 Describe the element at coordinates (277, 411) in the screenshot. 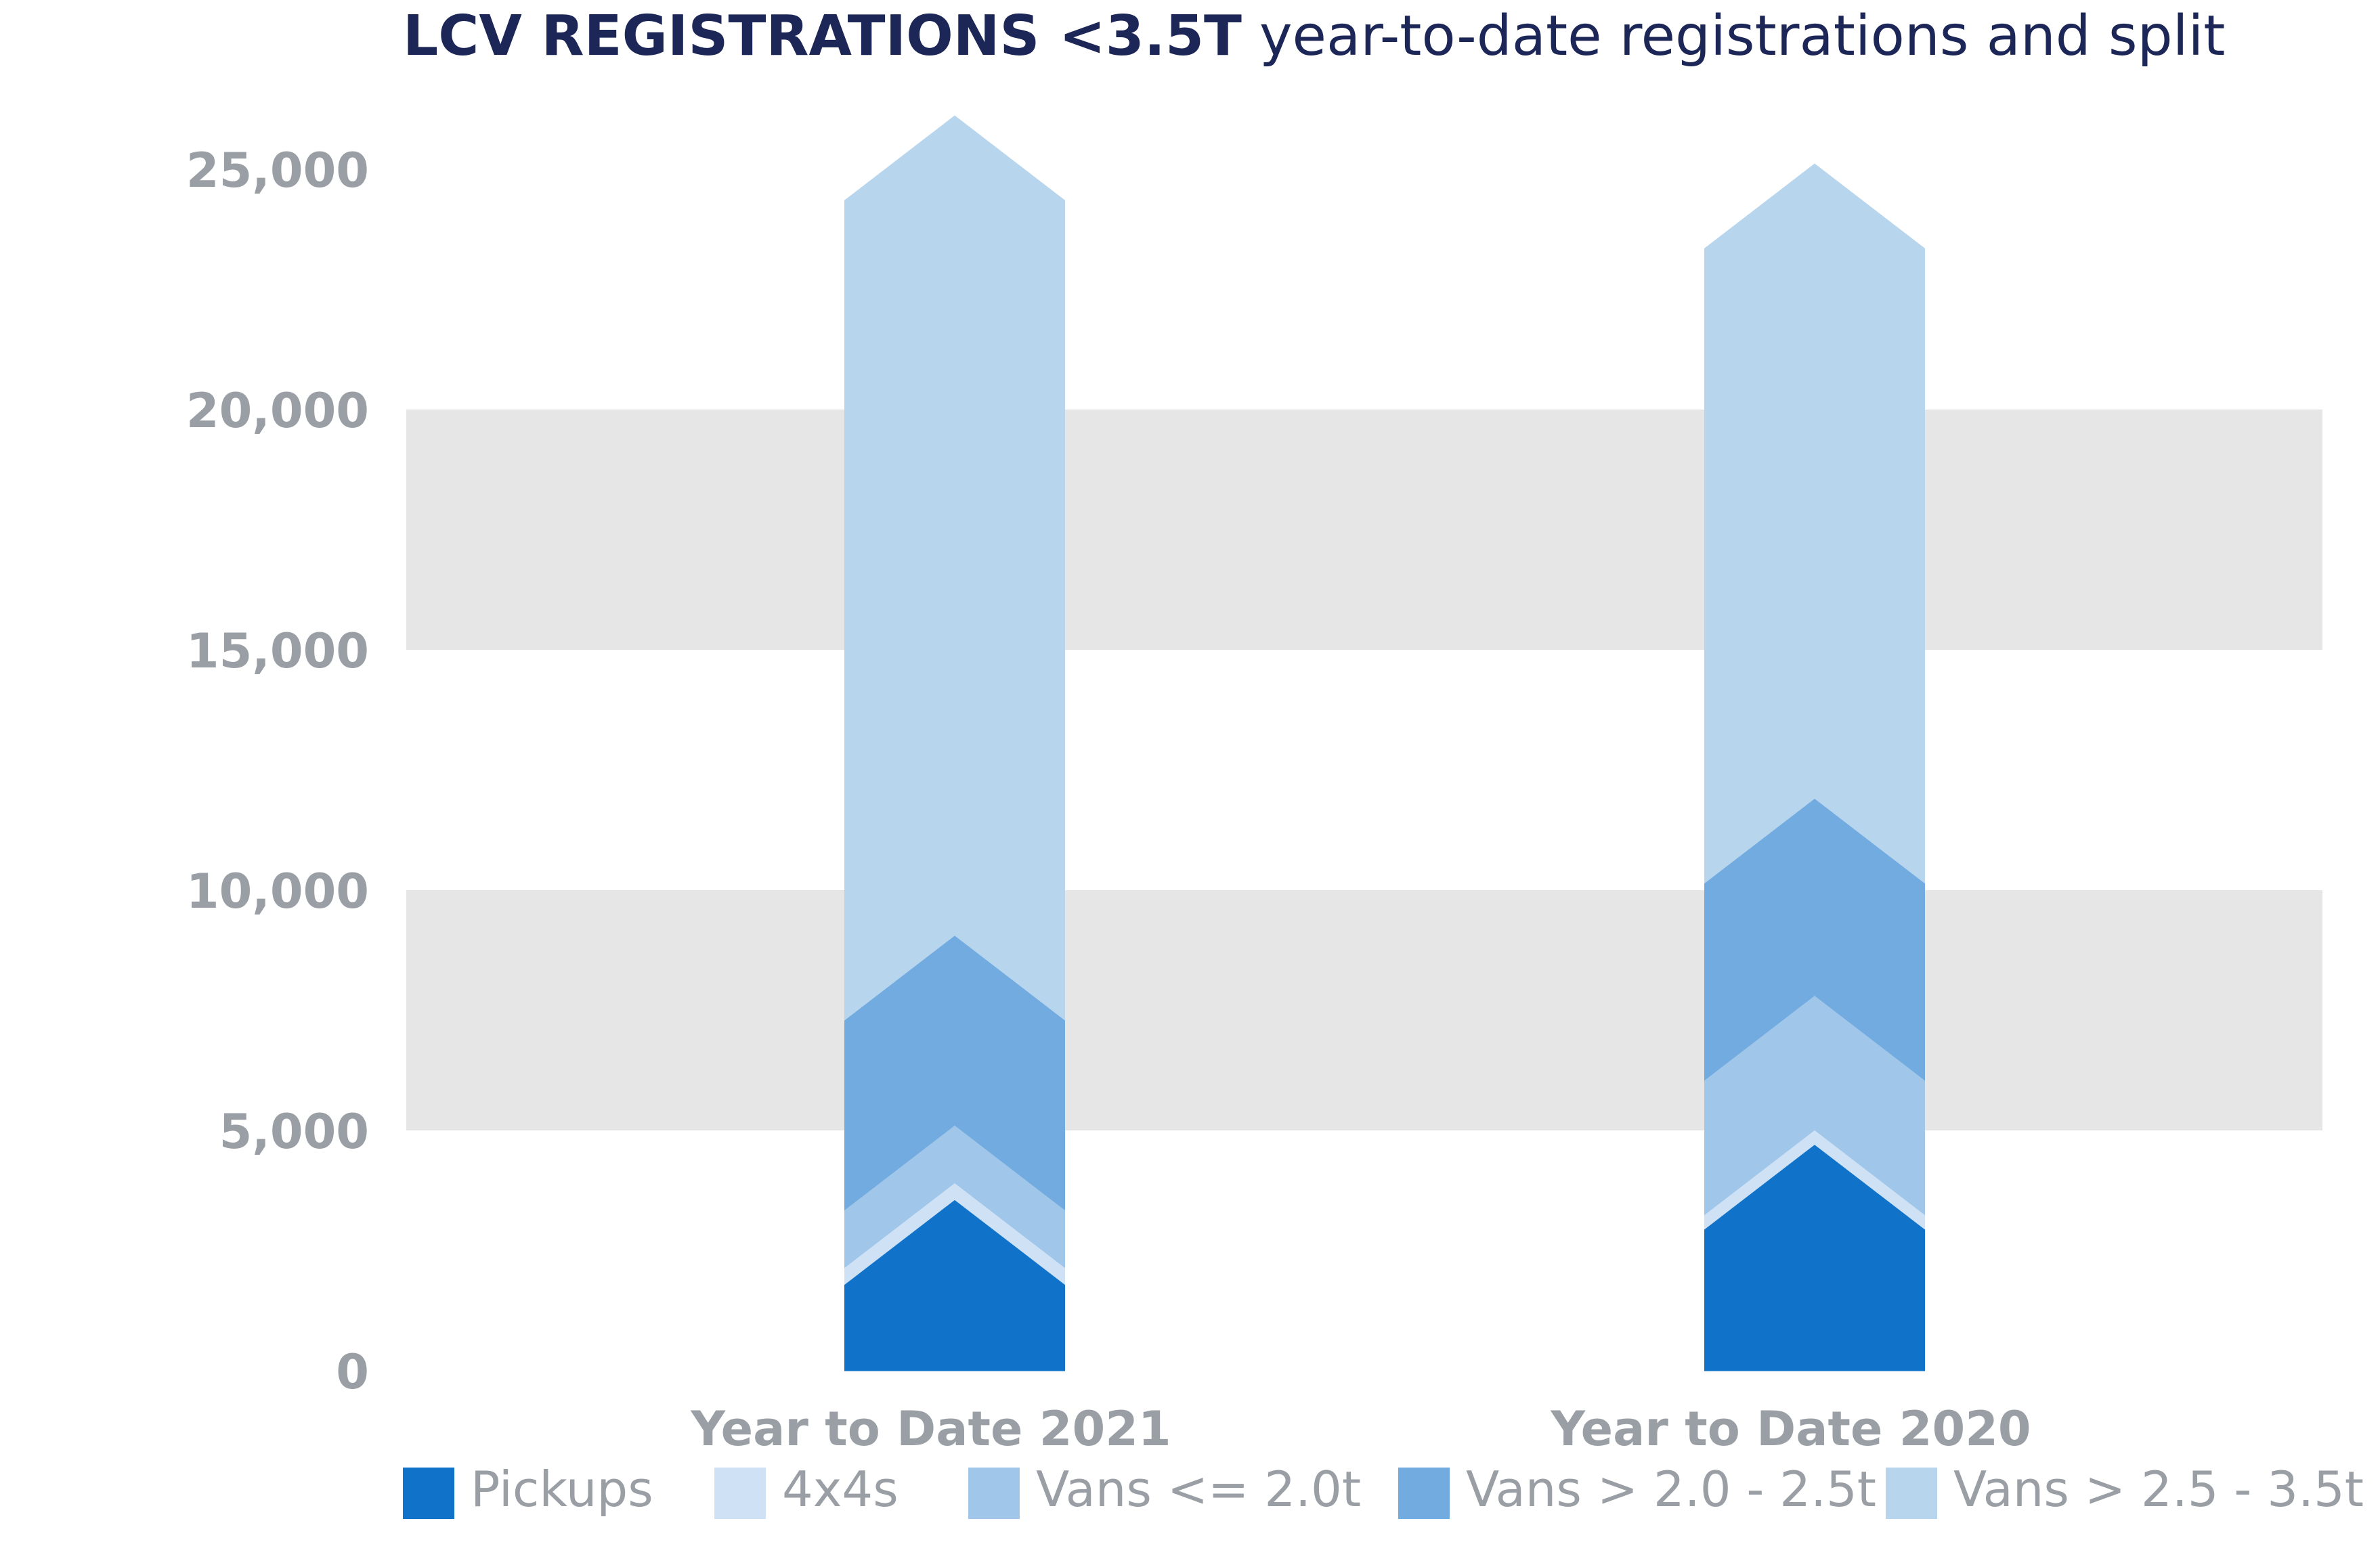

I see `y-tick-label: 20,000` at that location.